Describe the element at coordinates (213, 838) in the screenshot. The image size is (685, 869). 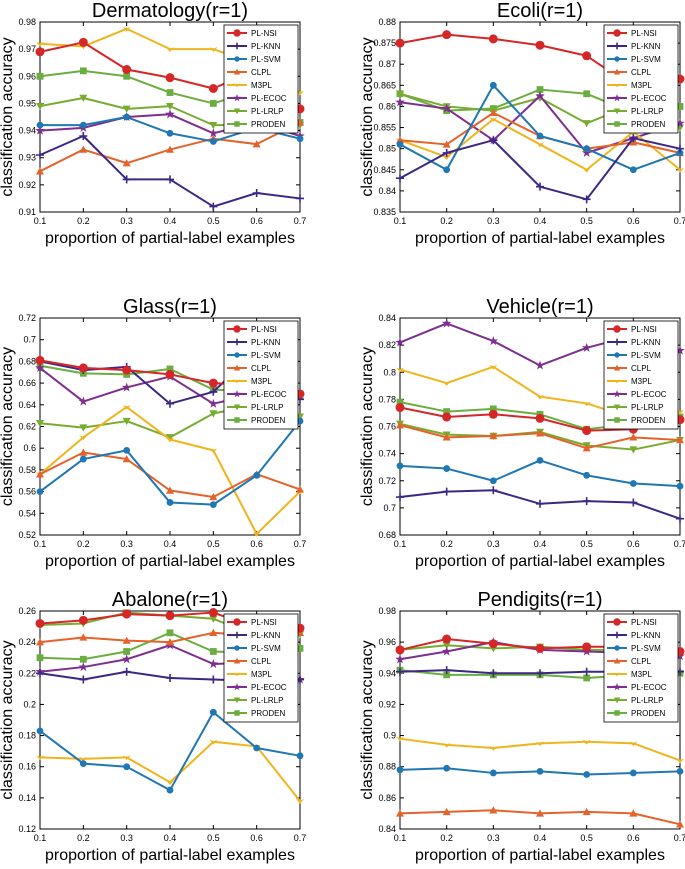
I see `x-tick-label: 0.5` at that location.